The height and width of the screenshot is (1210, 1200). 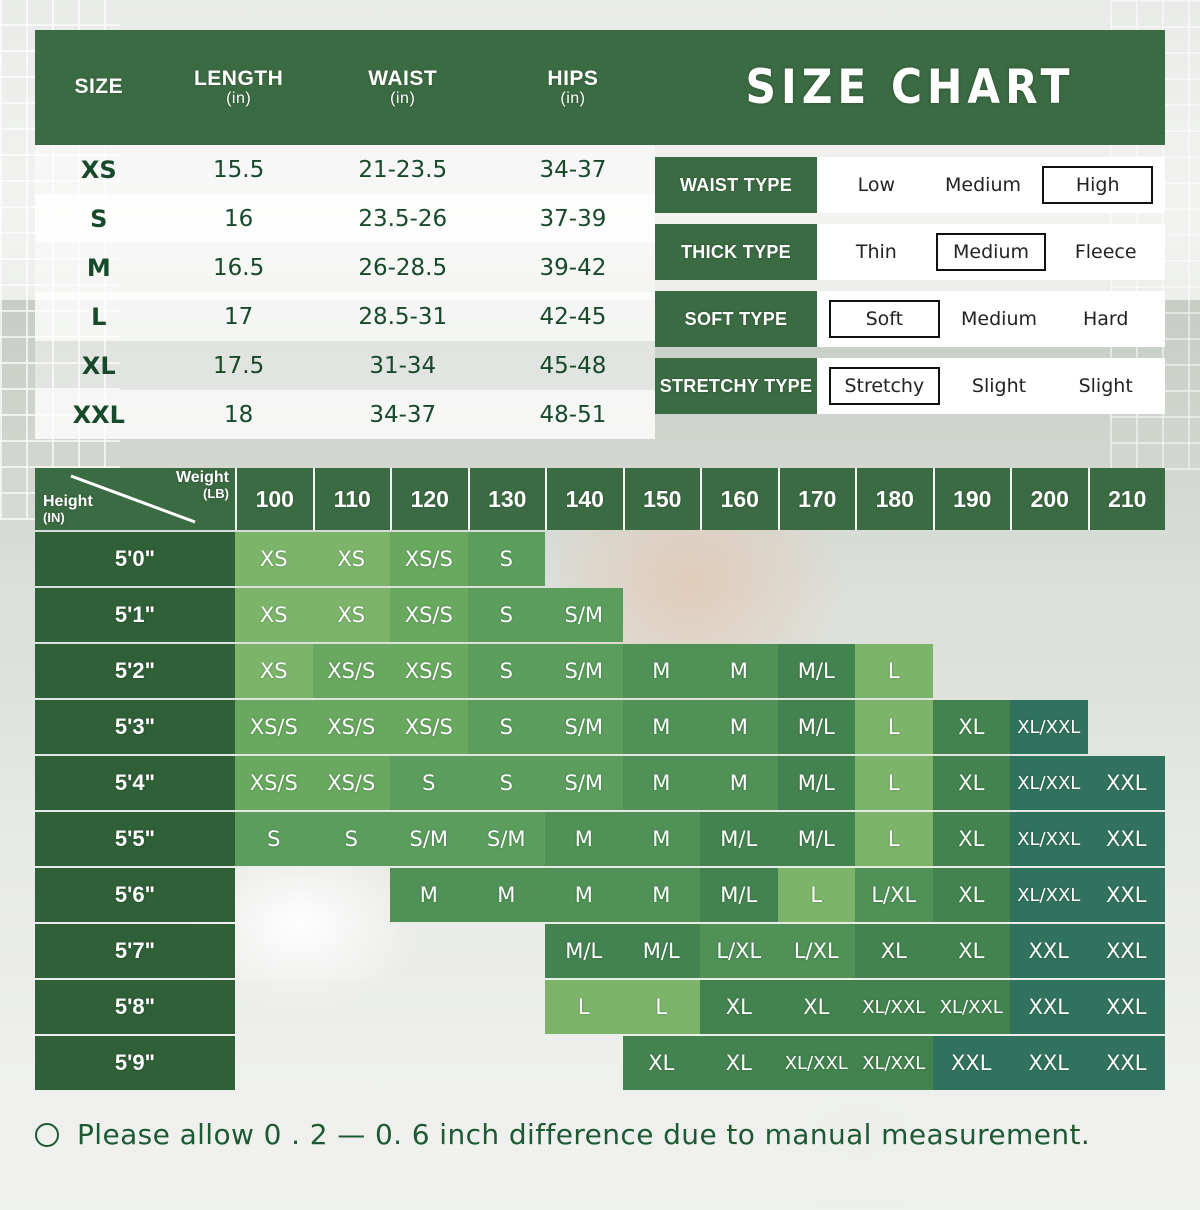 What do you see at coordinates (135, 951) in the screenshot?
I see `height-row-label: 5'7"` at bounding box center [135, 951].